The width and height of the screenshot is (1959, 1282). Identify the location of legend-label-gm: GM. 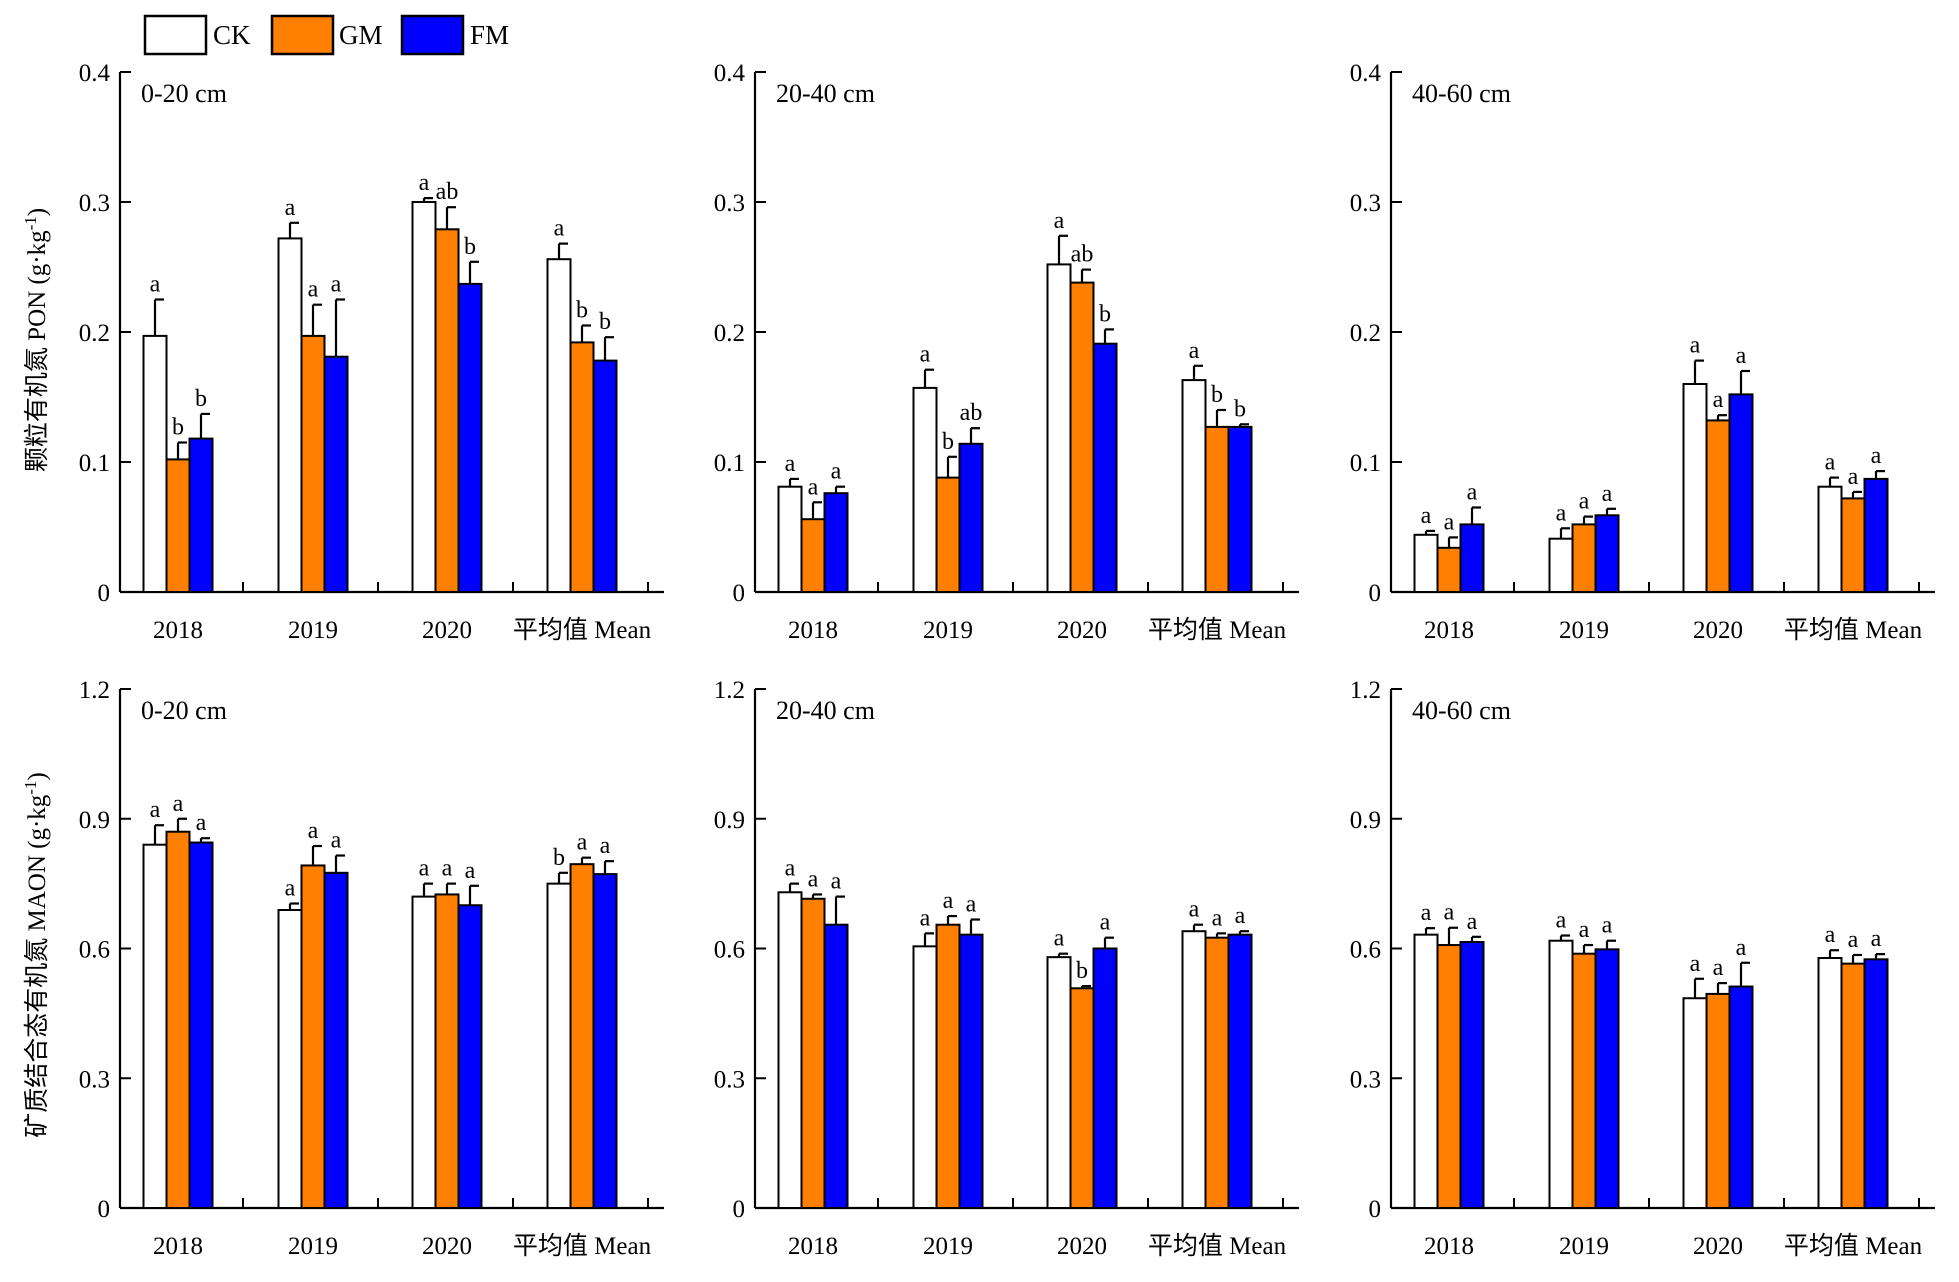
(361, 35).